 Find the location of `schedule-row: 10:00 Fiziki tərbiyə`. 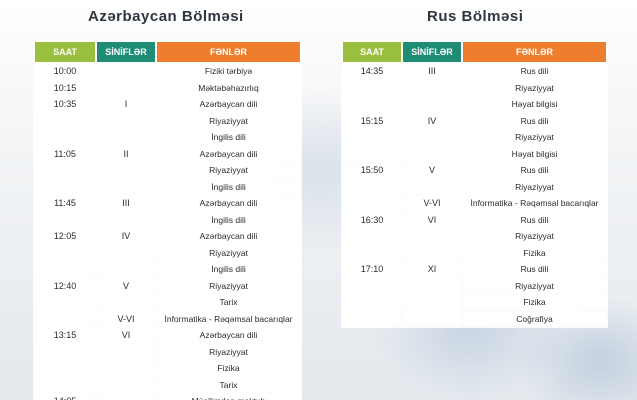

schedule-row: 10:00 Fiziki tərbiyə is located at coordinates (167, 71).